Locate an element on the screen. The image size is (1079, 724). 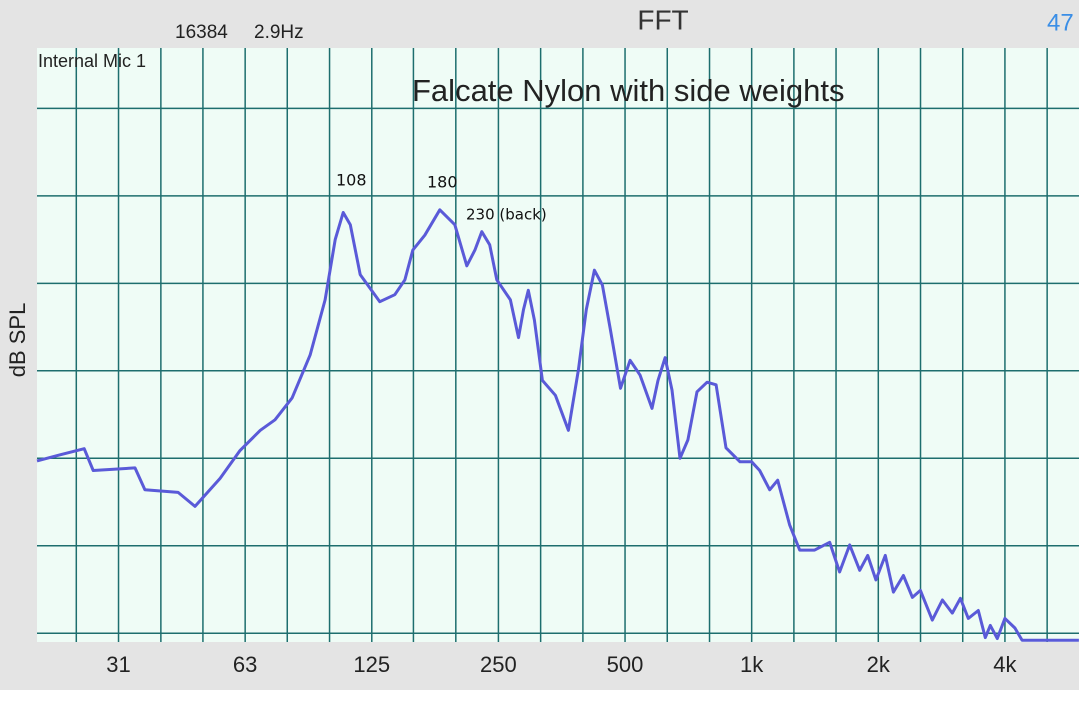
status-right: 47 is located at coordinates (1060, 22).